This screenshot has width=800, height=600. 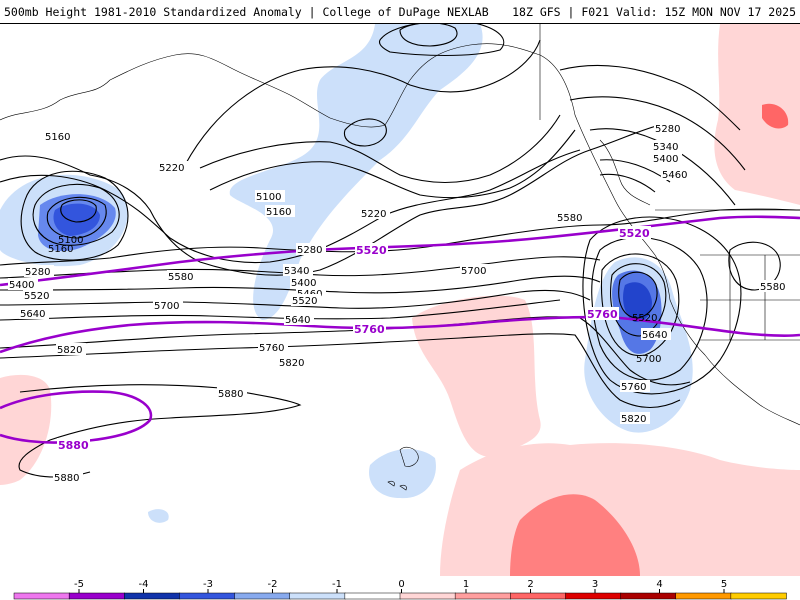 I want to click on pos2-anomaly-subtropics, so click(x=575, y=535).